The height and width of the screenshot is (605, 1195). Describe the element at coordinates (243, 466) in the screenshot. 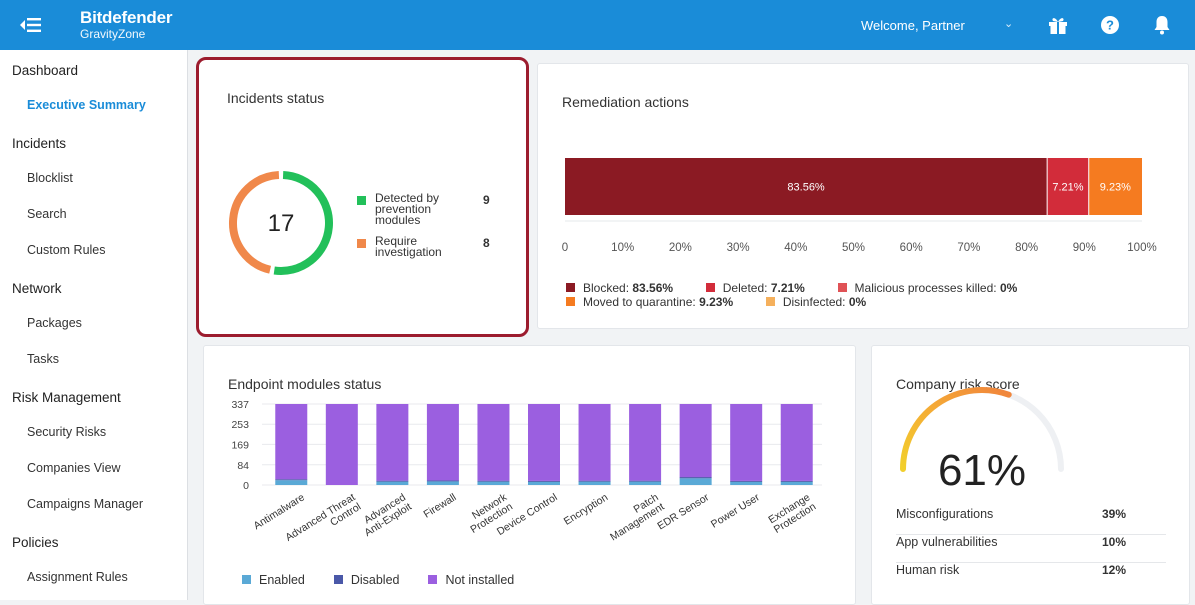

I see `y-tick-label: 84` at that location.